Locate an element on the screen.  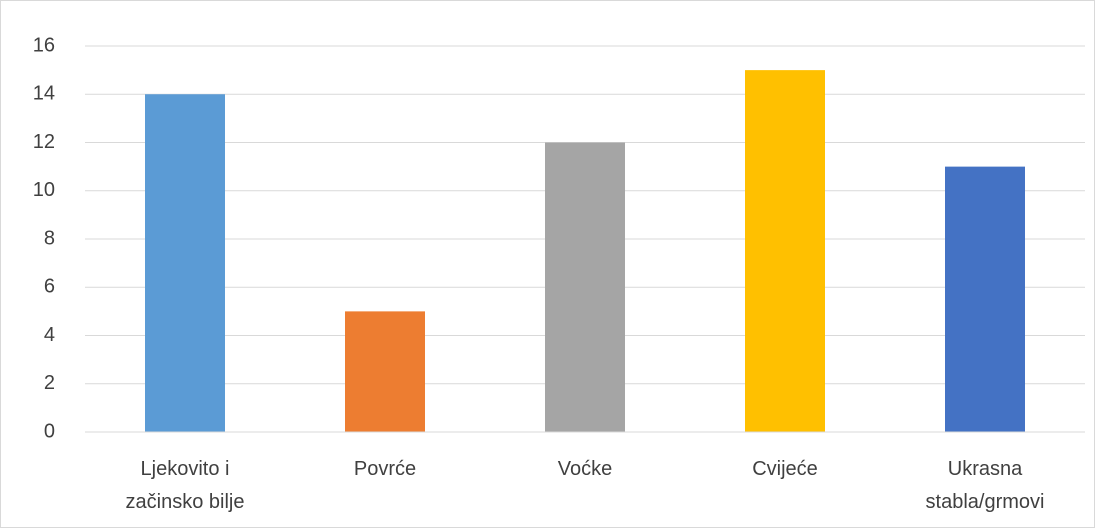
y-tick-label: 0 is located at coordinates (49, 431).